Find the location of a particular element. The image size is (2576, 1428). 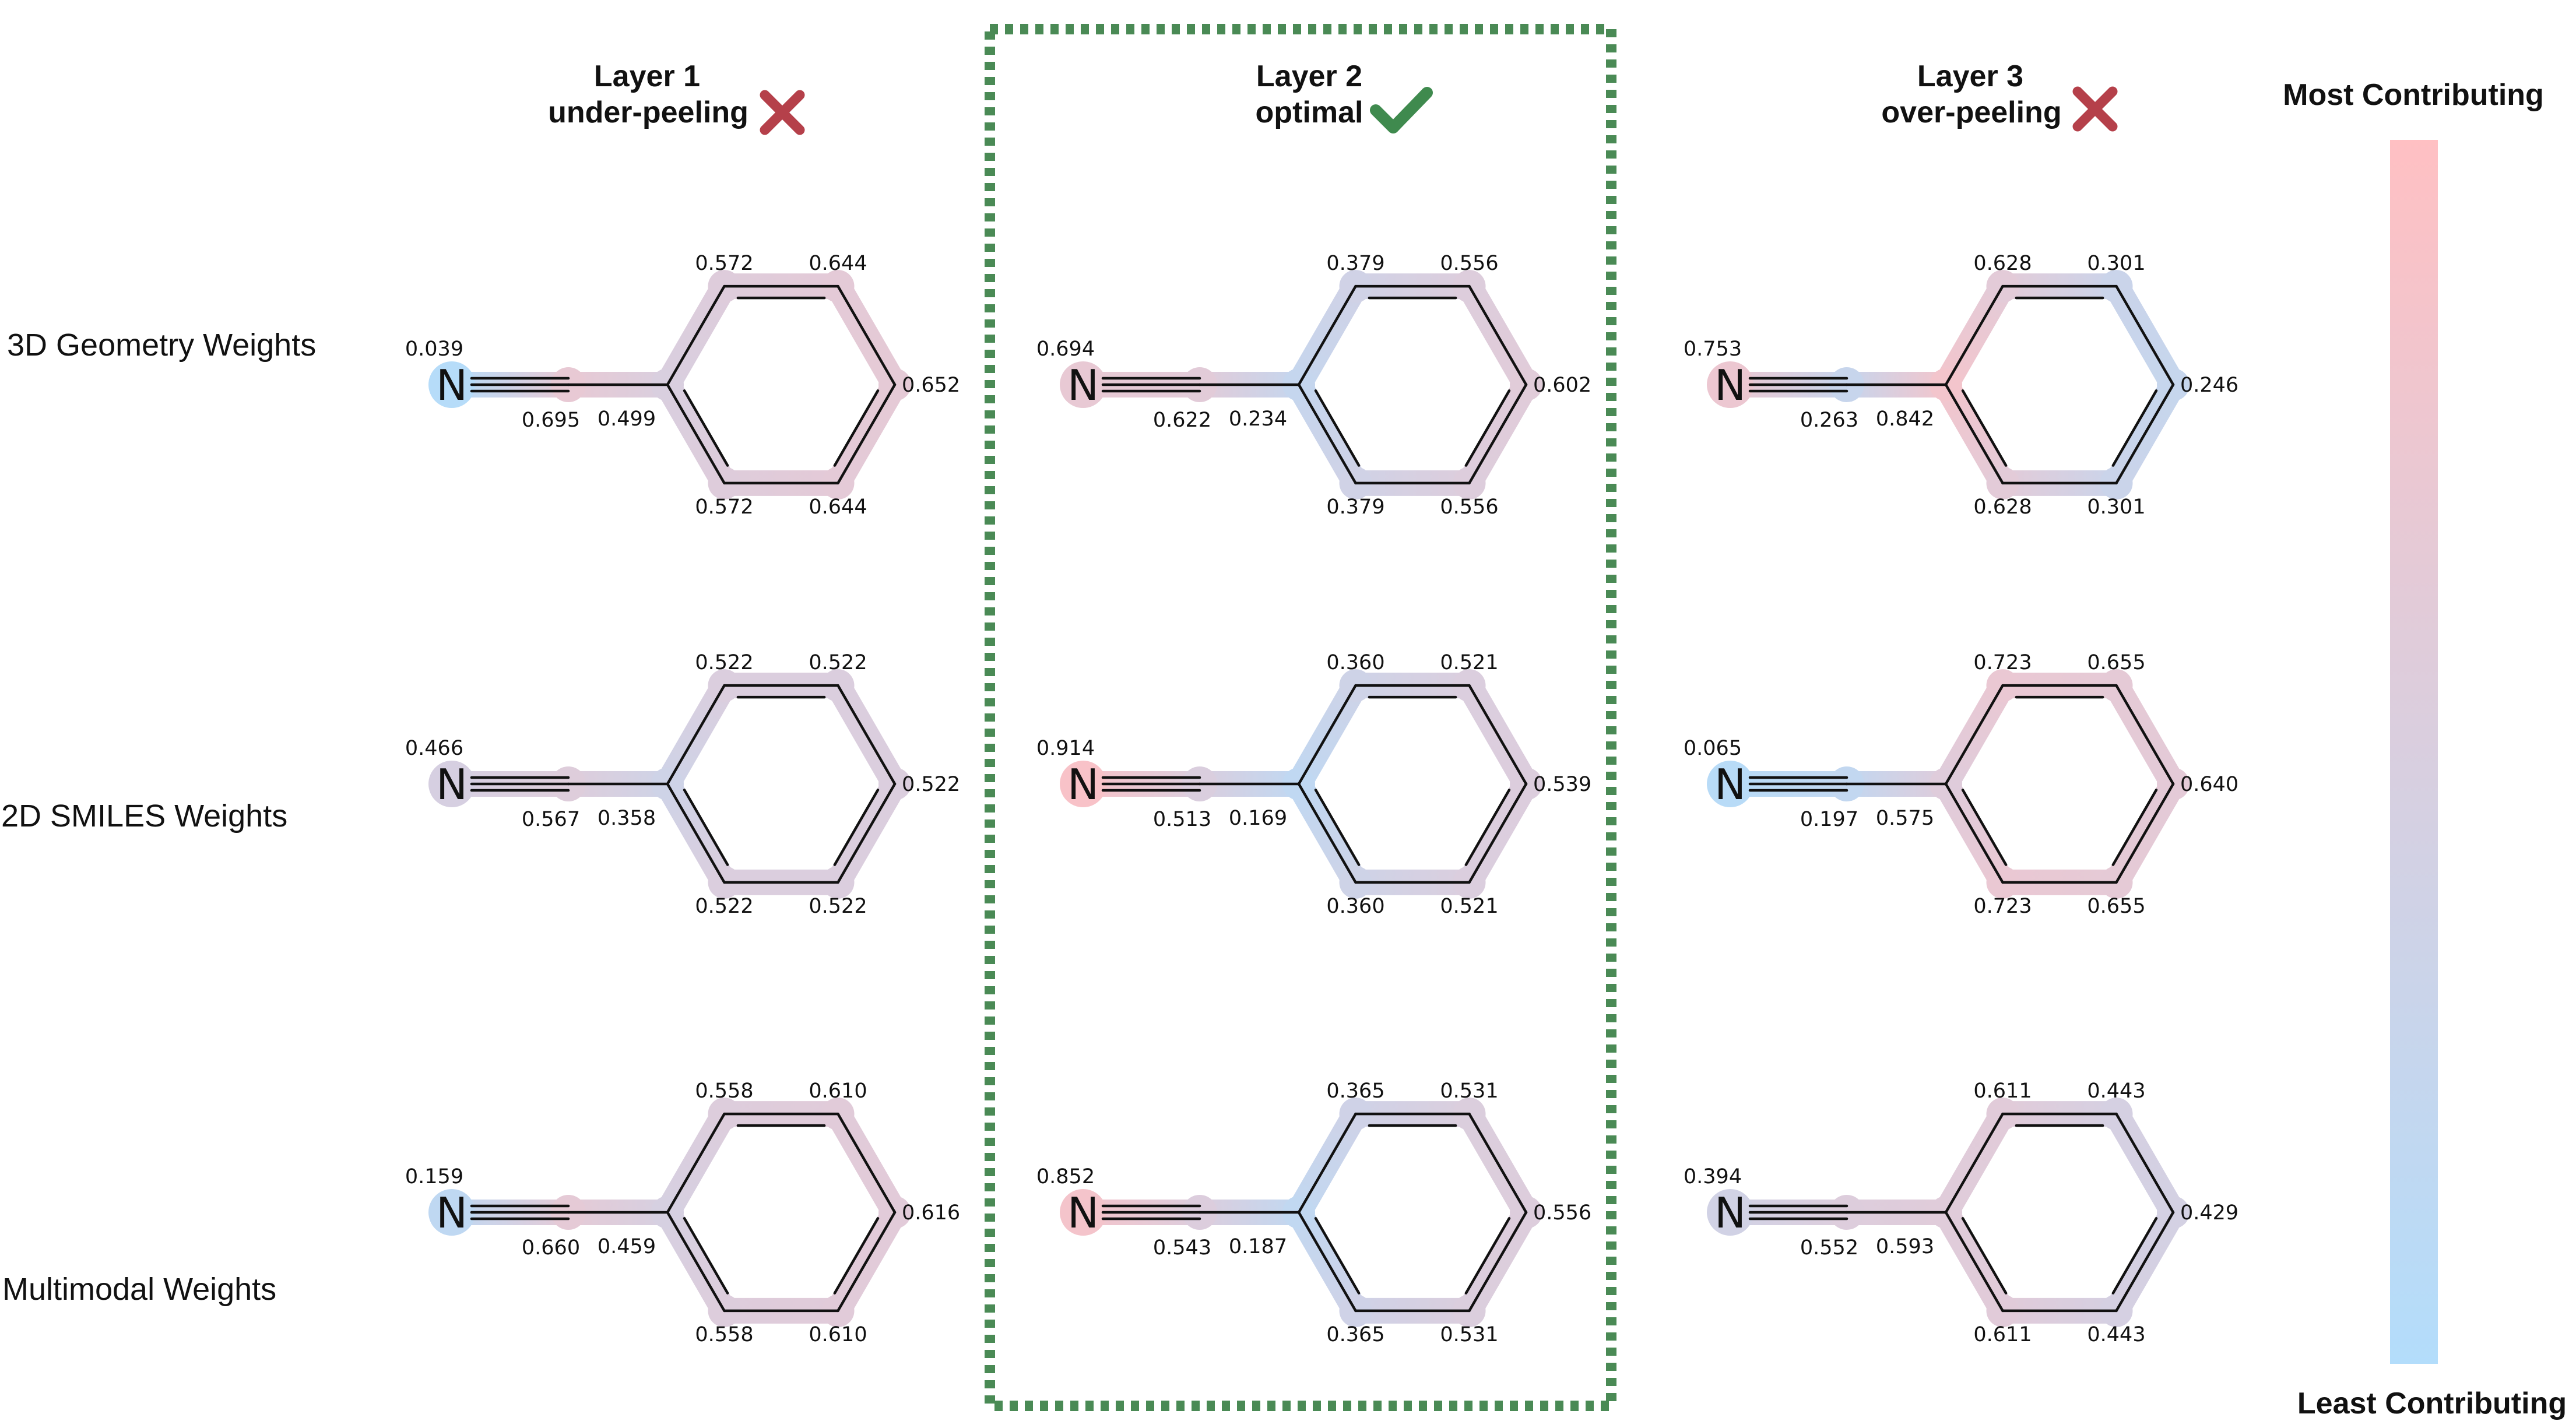

nitrile-carbon-weight-label: 0.695 is located at coordinates (551, 420).